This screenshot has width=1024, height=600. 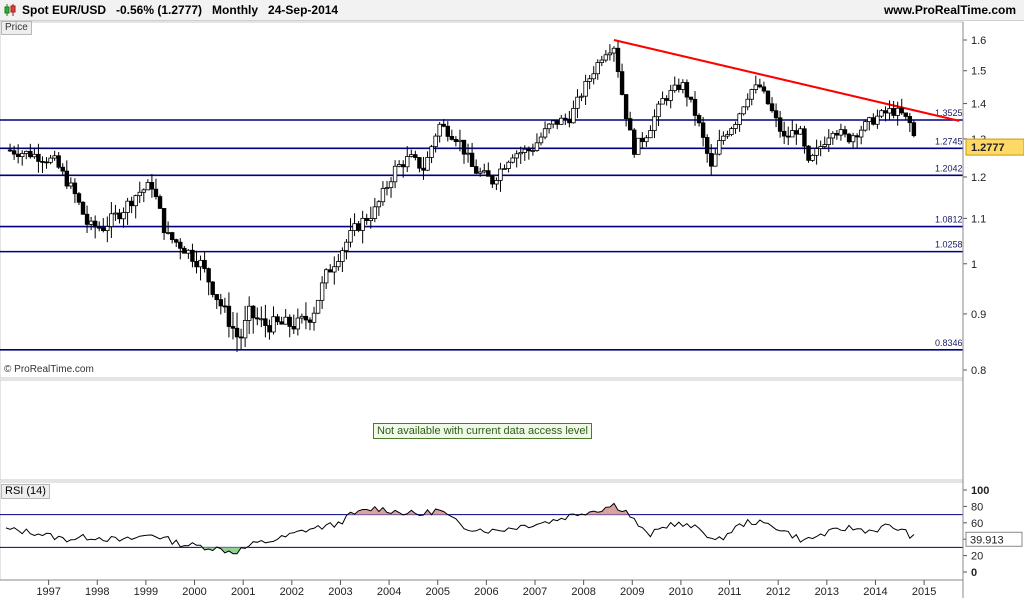 What do you see at coordinates (827, 592) in the screenshot?
I see `x-tick-label: 2013` at bounding box center [827, 592].